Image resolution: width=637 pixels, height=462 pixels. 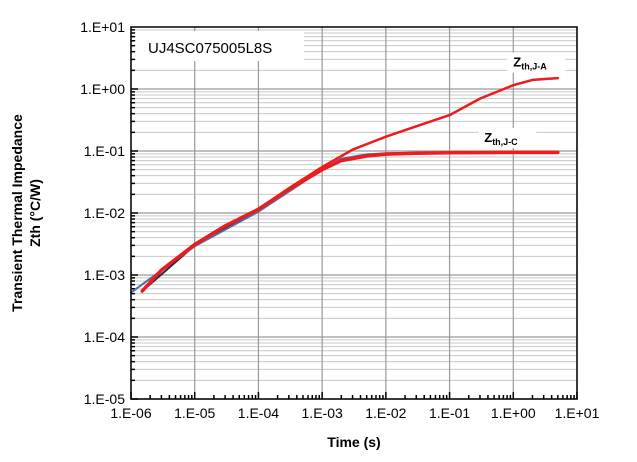 What do you see at coordinates (104, 213) in the screenshot?
I see `y-tick-label: 1.E-02` at bounding box center [104, 213].